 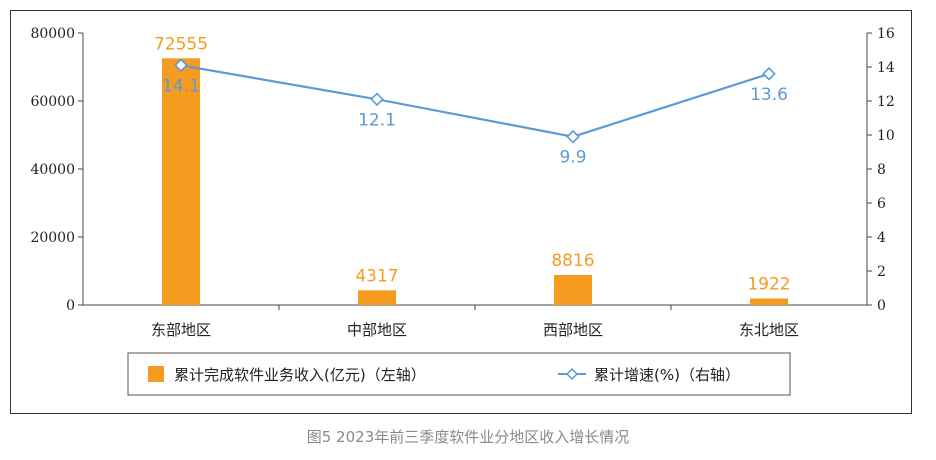 What do you see at coordinates (573, 330) in the screenshot?
I see `x-tick-label: 西部地区` at bounding box center [573, 330].